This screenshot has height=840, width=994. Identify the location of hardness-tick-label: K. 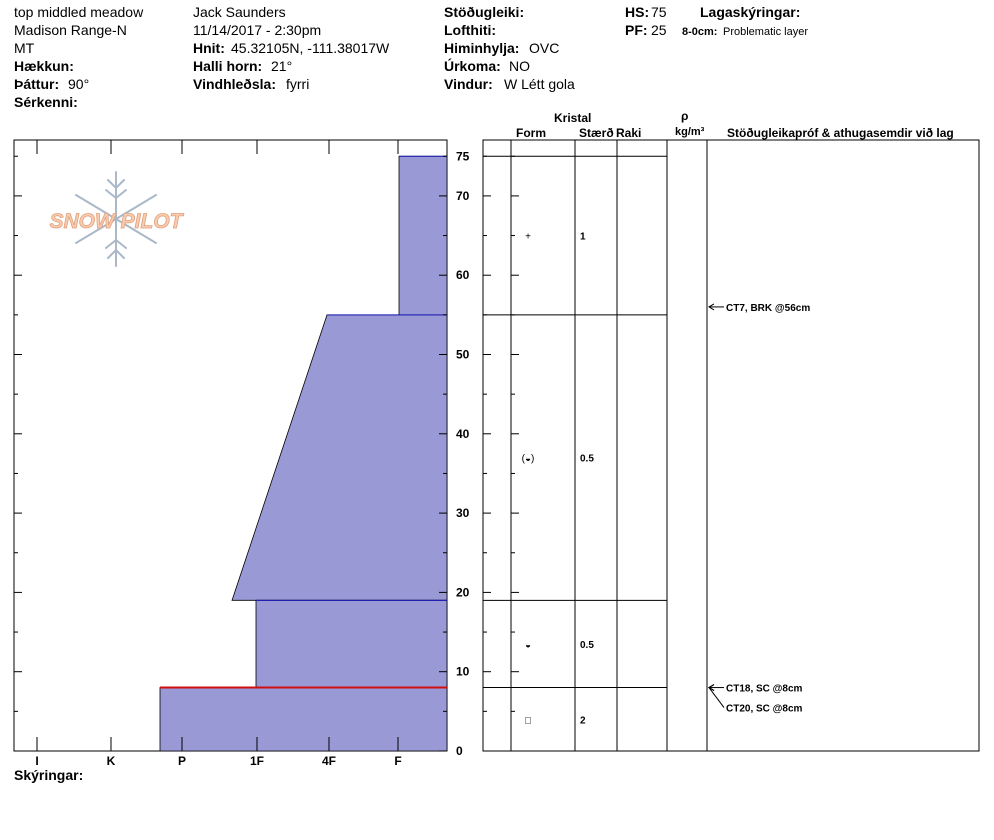
(111, 761).